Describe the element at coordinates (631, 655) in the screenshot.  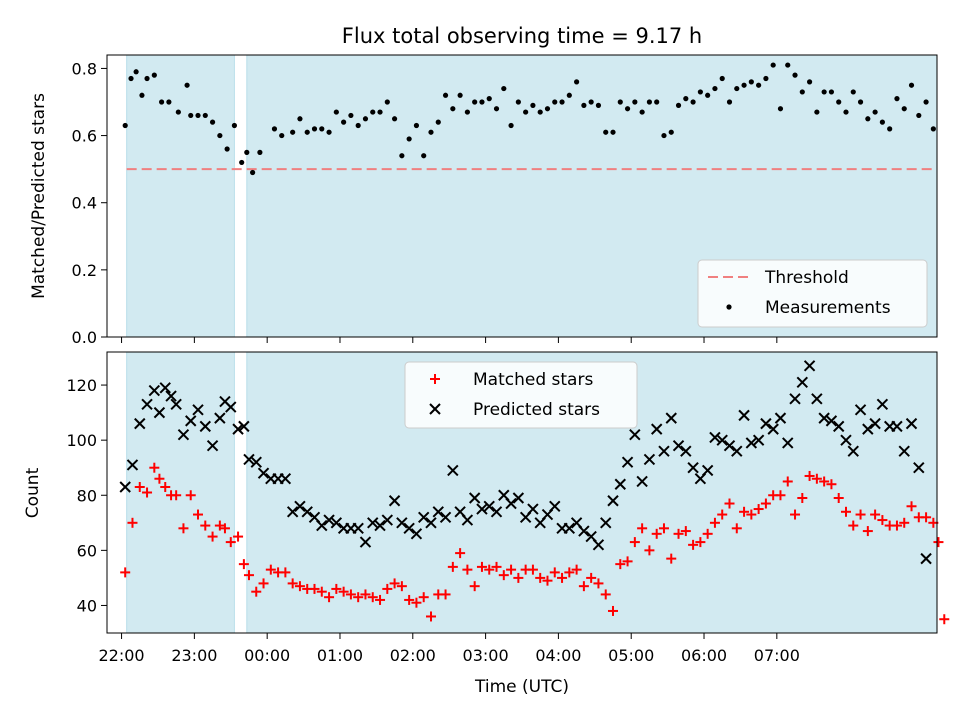
I see `x-tick-label: 05:00` at that location.